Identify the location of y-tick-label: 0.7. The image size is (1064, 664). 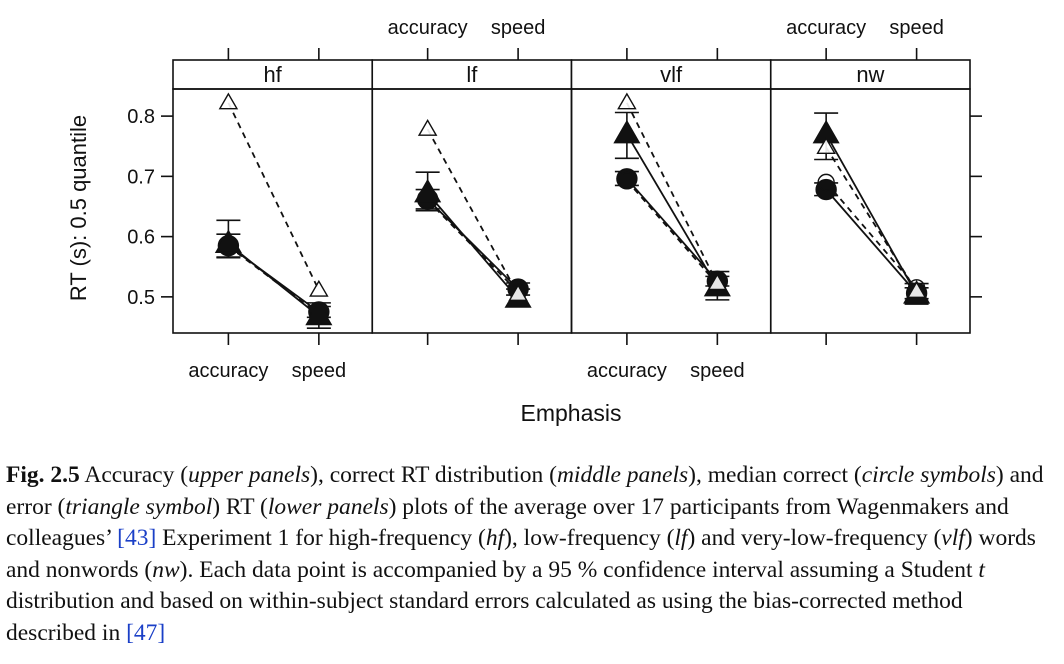
(141, 177).